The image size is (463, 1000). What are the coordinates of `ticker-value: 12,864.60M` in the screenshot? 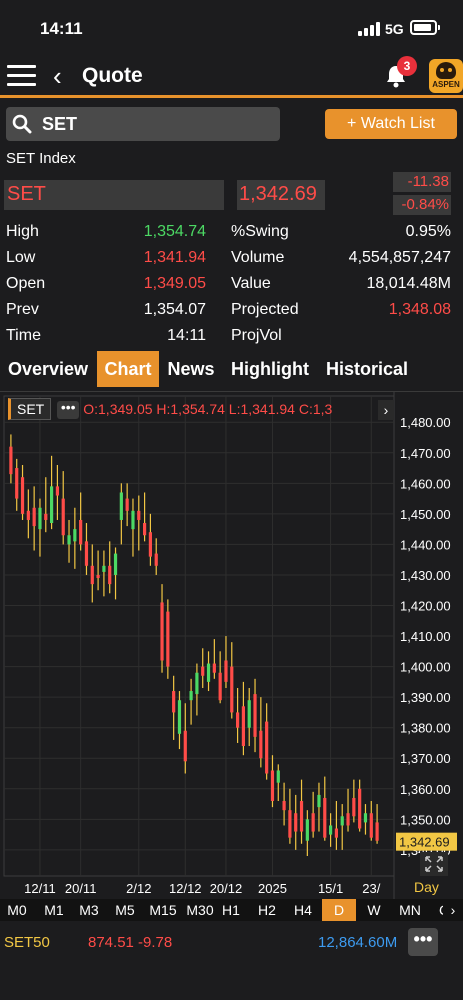 It's located at (358, 942).